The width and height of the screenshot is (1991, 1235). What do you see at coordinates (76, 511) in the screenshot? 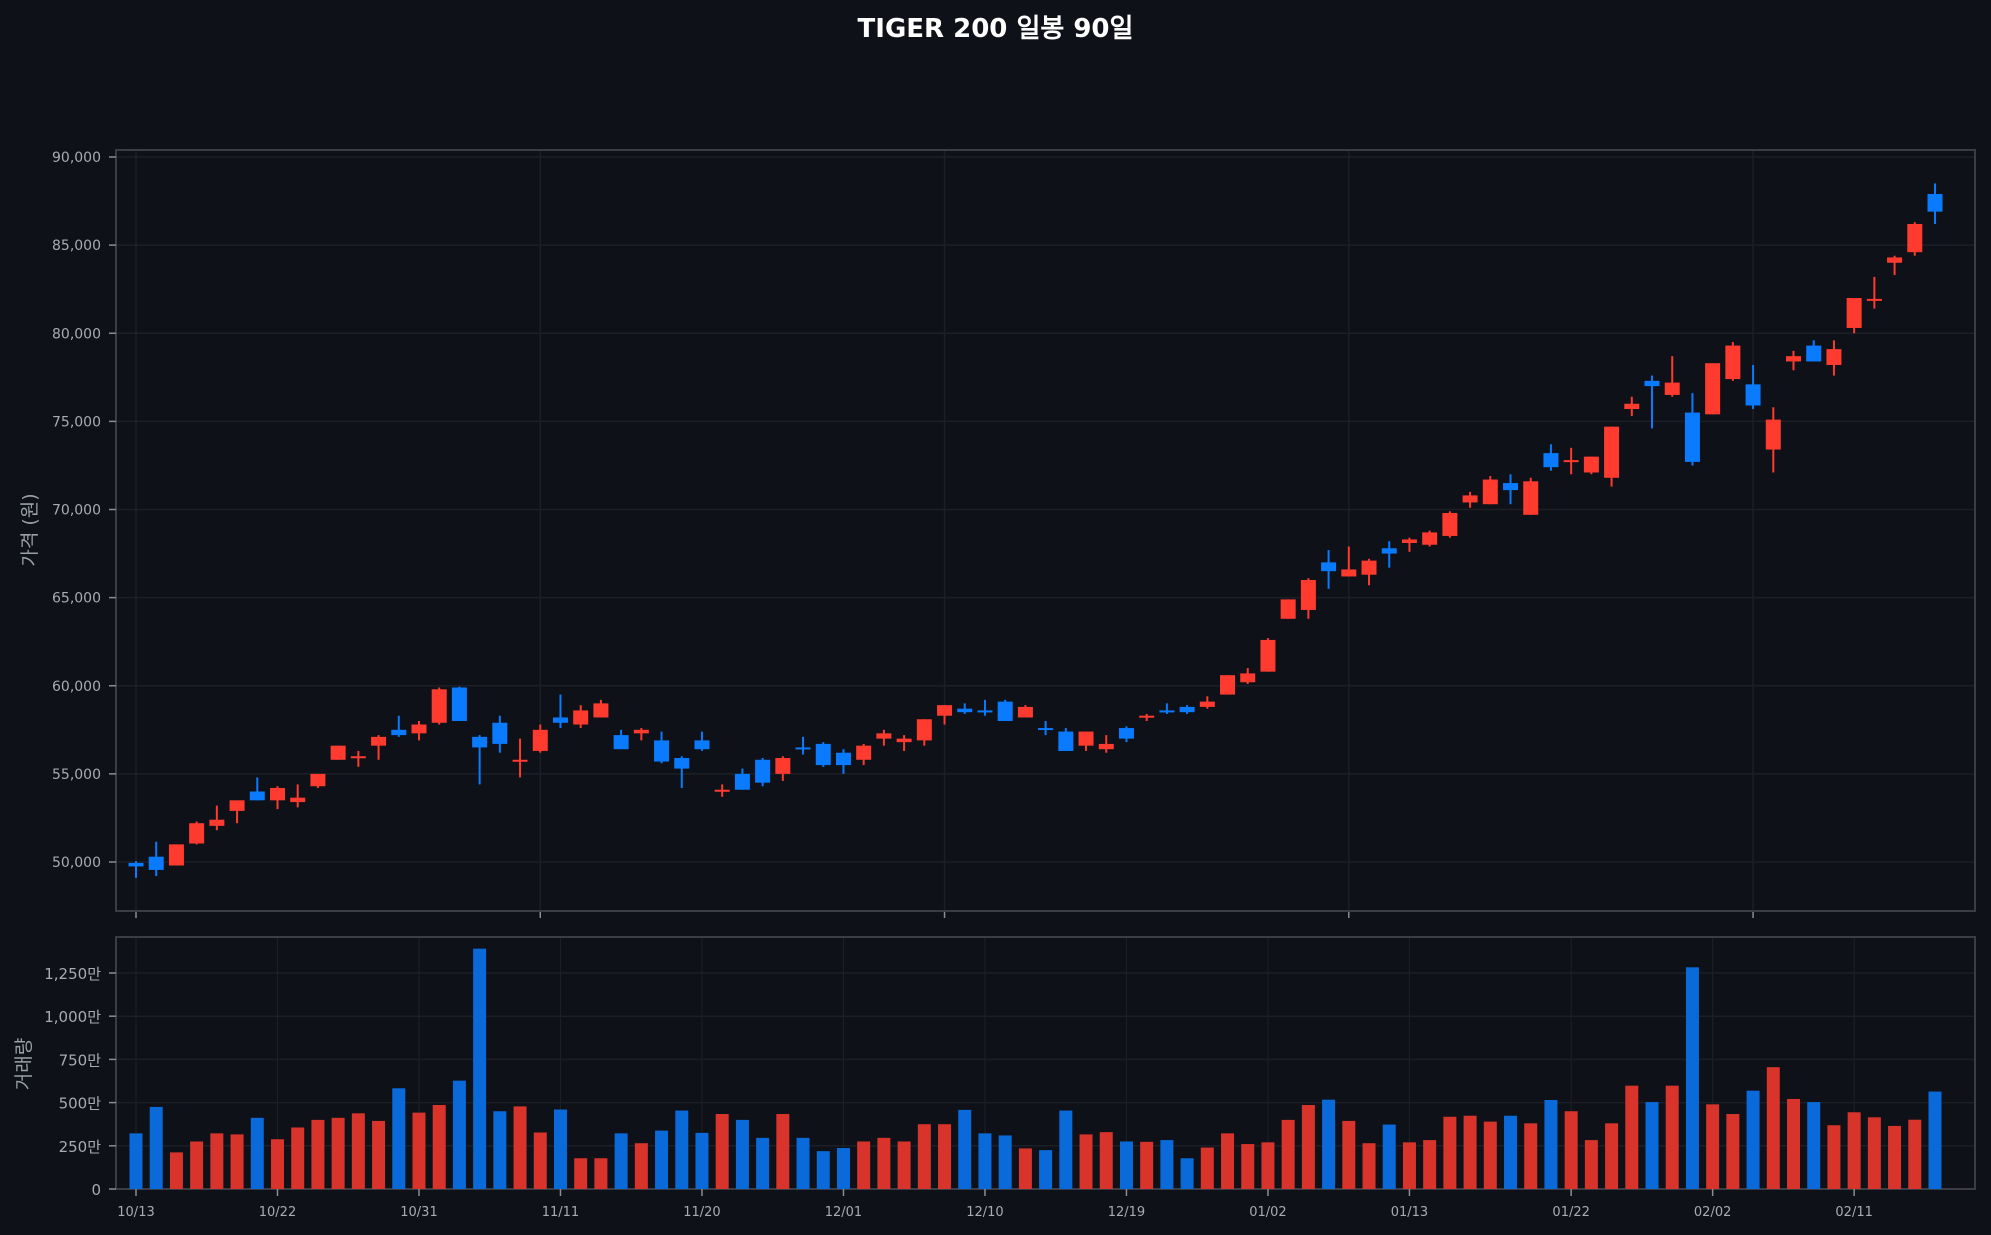
I see `price-tick-label: 70,000` at bounding box center [76, 511].